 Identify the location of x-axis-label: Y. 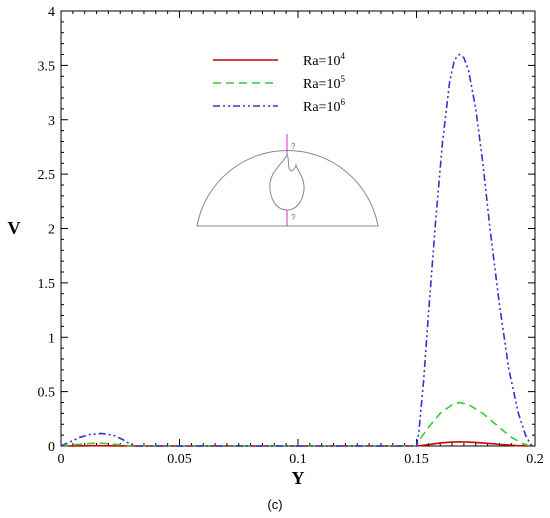
(298, 478).